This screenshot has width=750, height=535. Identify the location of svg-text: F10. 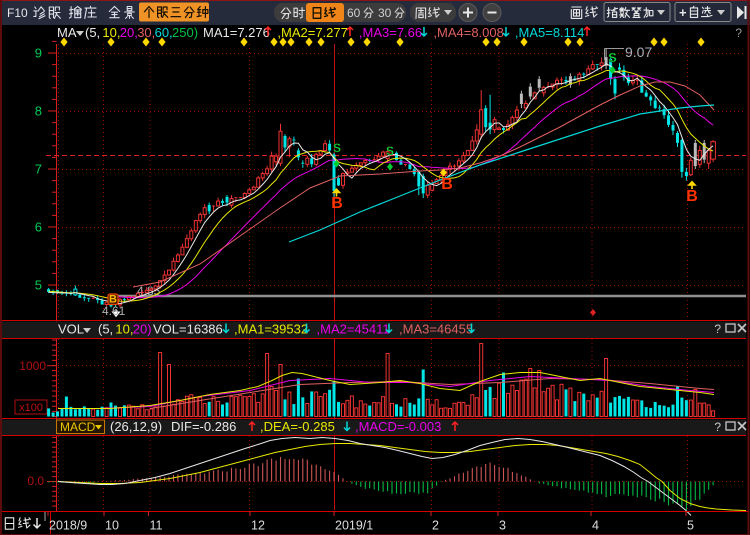
(17, 13).